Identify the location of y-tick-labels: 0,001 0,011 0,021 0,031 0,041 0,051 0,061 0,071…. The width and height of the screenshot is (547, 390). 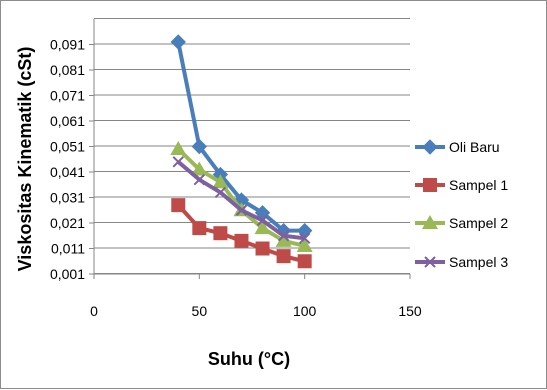
(67, 160).